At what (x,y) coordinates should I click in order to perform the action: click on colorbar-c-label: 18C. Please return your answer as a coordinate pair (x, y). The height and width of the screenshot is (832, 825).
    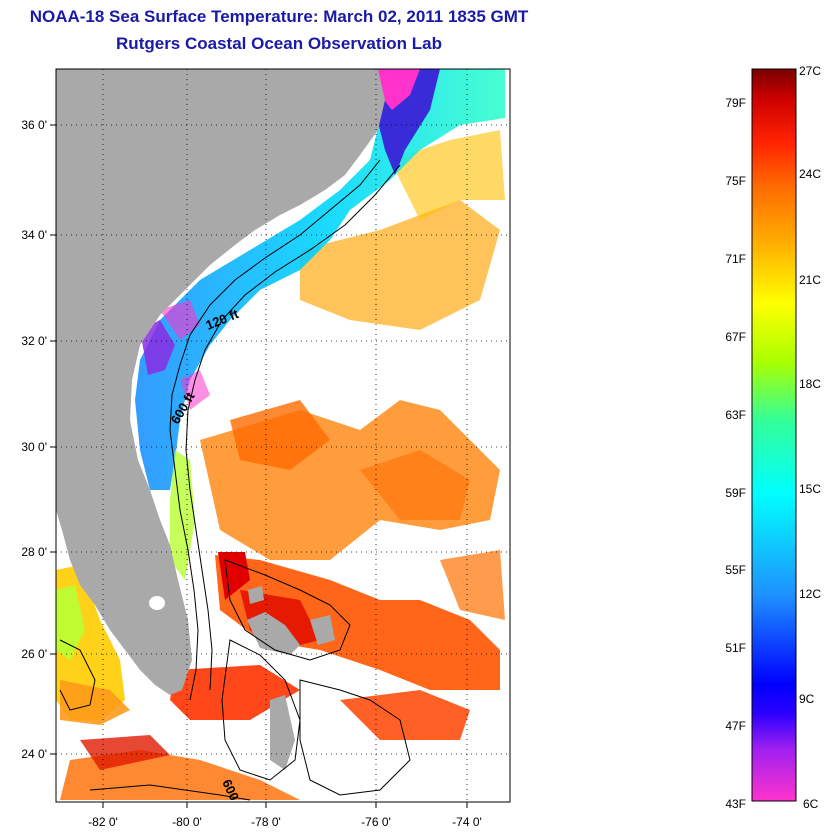
    Looking at the image, I should click on (810, 384).